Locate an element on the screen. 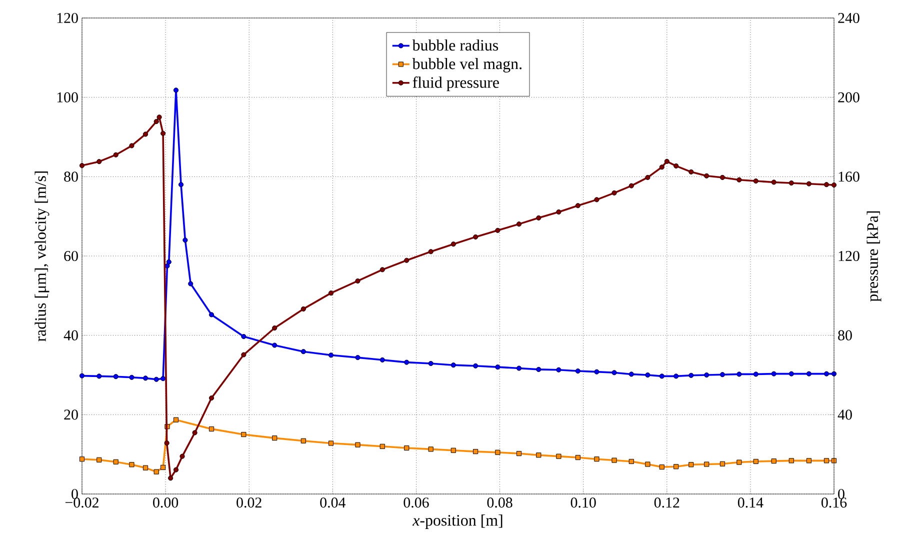 This screenshot has width=902, height=556. y2-tick-label: 240 is located at coordinates (849, 18).